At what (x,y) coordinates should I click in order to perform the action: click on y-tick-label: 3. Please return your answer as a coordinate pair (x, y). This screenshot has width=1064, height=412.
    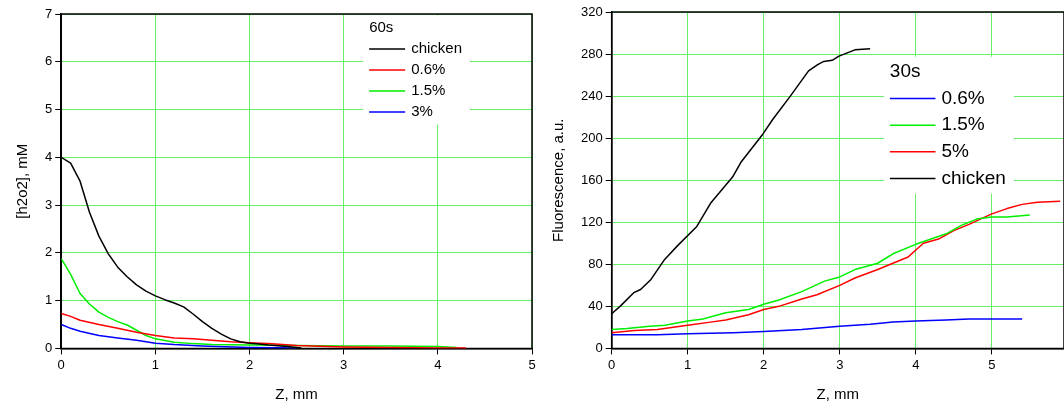
    Looking at the image, I should click on (49, 204).